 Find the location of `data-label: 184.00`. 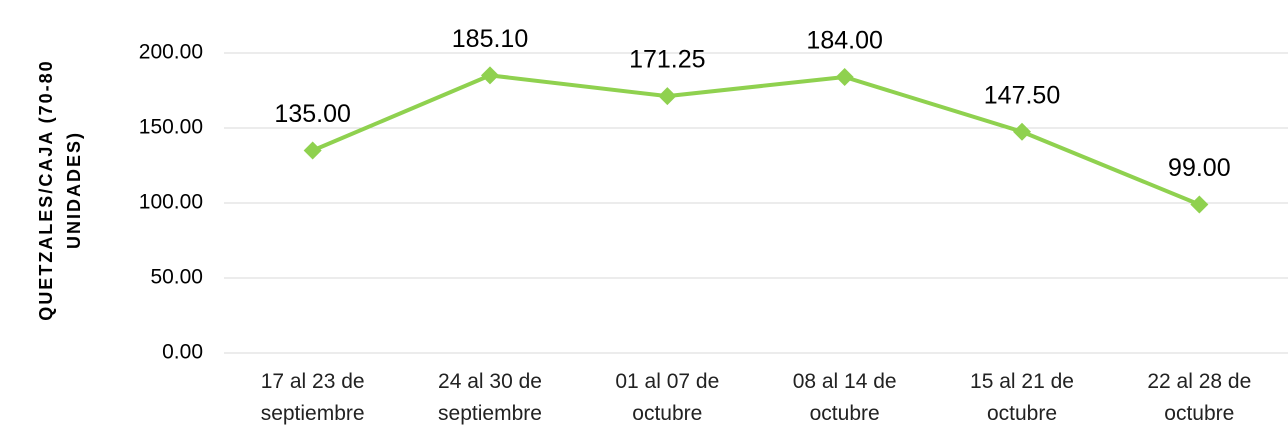

data-label: 184.00 is located at coordinates (844, 41).